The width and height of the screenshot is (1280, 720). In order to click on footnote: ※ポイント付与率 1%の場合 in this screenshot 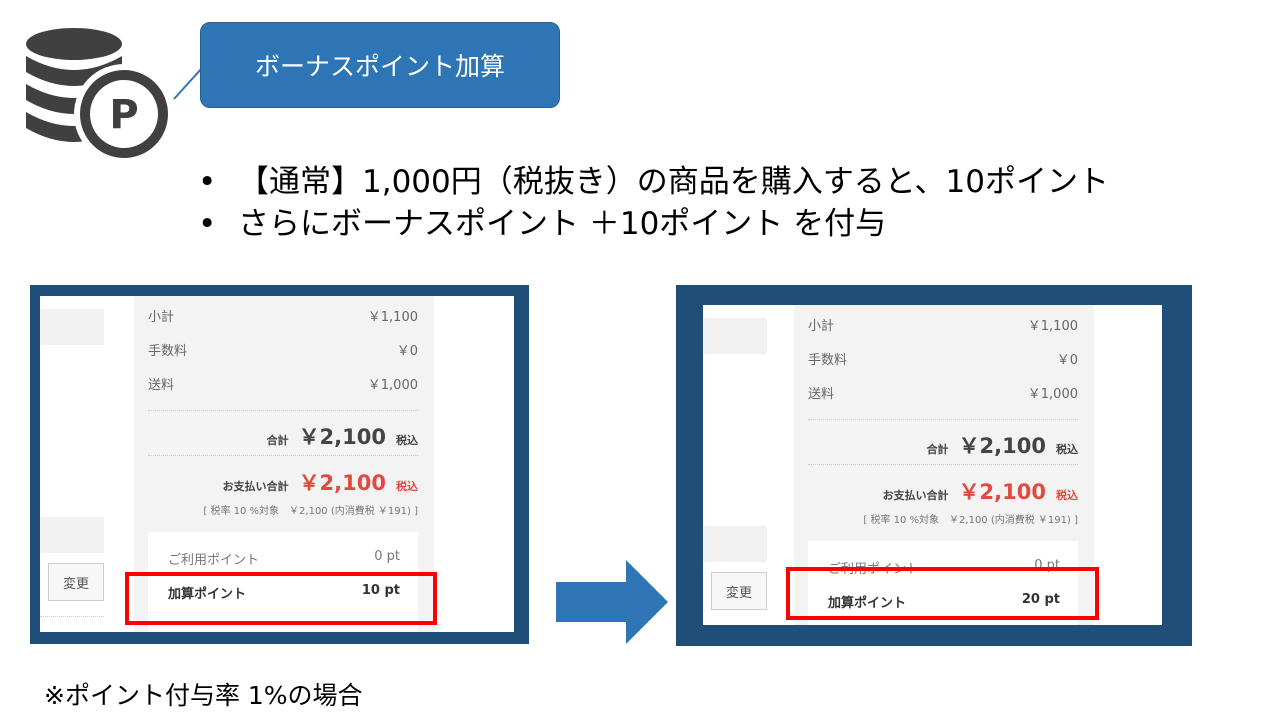, I will do `click(203, 695)`.